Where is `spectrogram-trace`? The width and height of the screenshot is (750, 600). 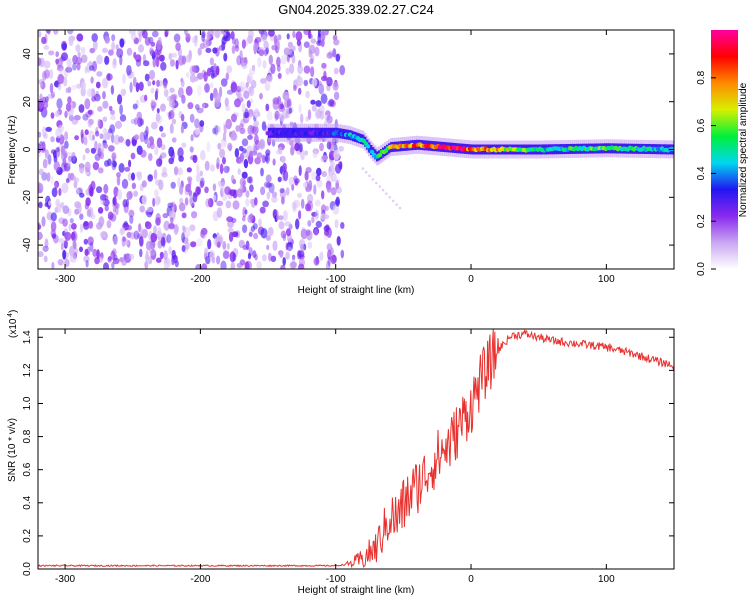
spectrogram-trace is located at coordinates (469, 166).